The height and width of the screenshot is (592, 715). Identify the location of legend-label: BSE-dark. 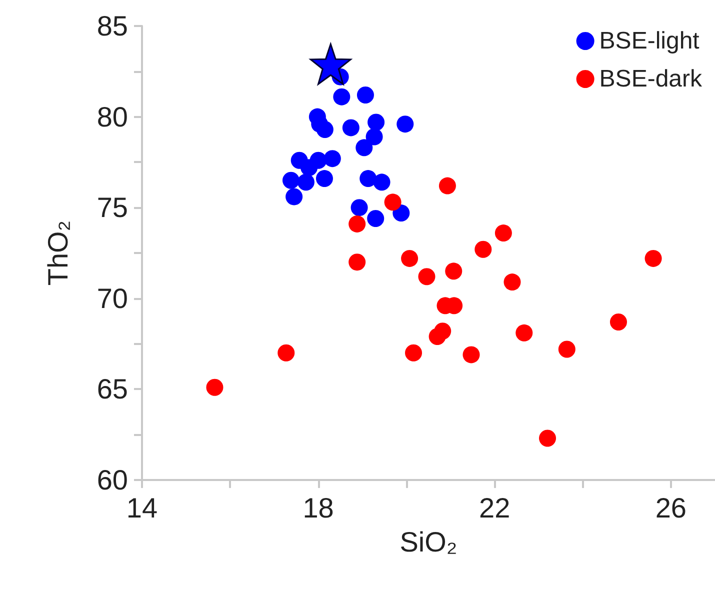
(651, 79).